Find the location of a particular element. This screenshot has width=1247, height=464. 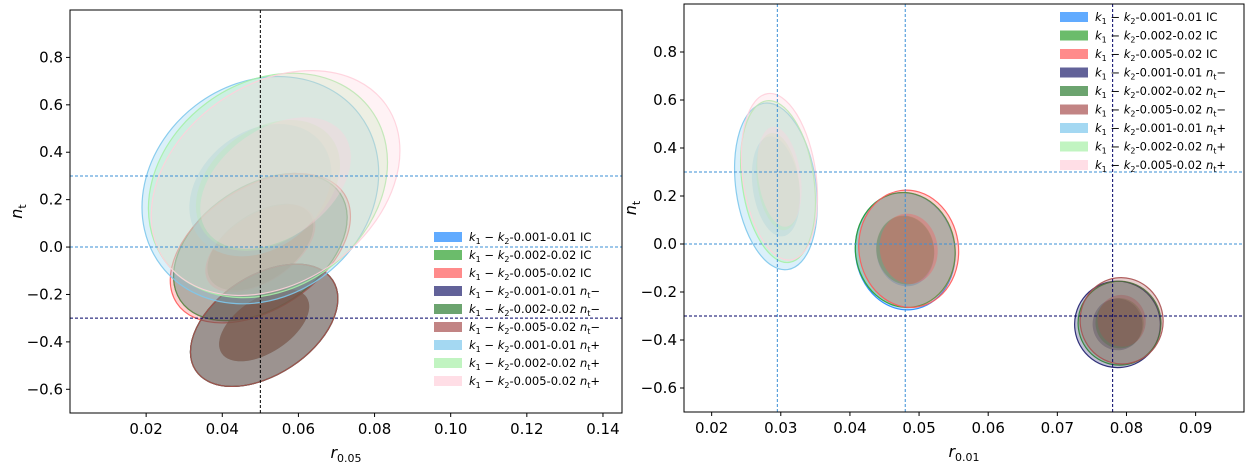

x-tick-label: 0.07 is located at coordinates (1057, 428).